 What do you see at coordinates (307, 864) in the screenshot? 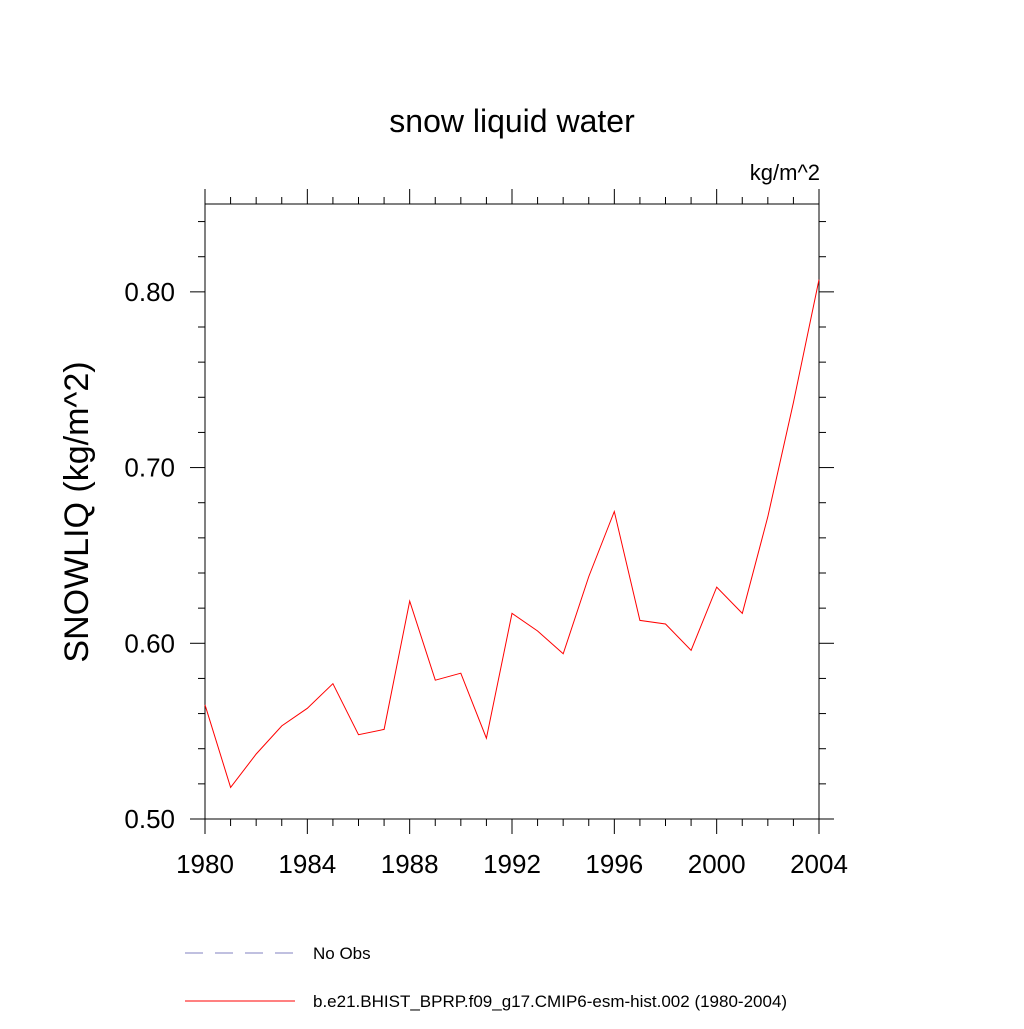
I see `x-tick-label: 1984` at bounding box center [307, 864].